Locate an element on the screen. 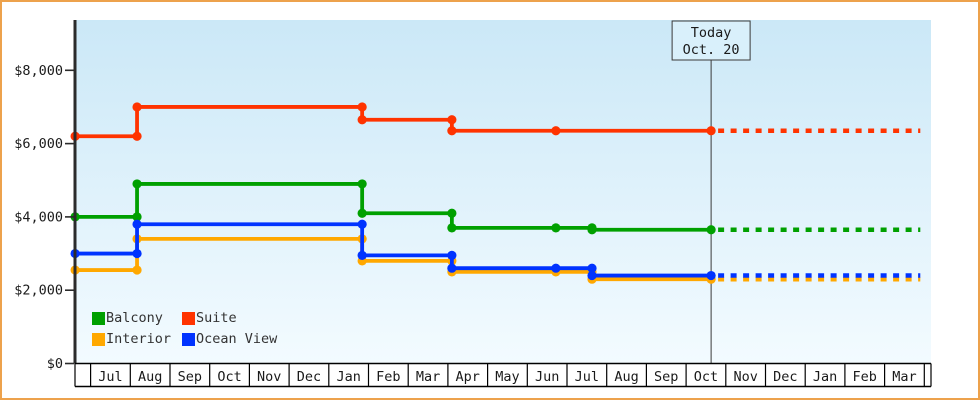 The image size is (980, 400). legend-item-interior: Interior is located at coordinates (137, 339).